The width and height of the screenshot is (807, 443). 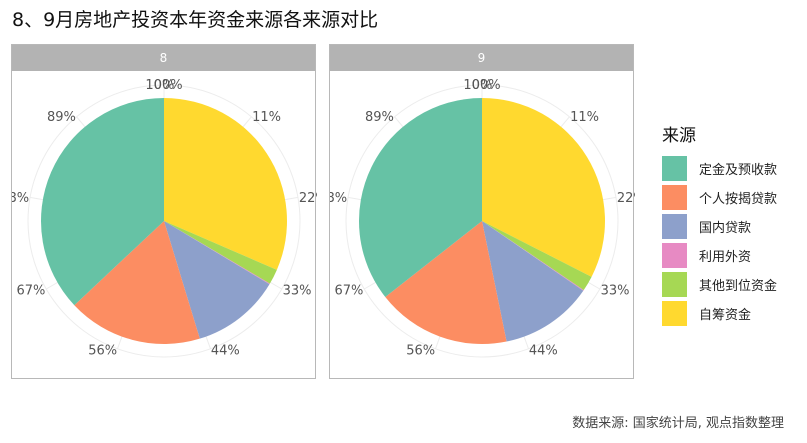 I want to click on legend-item: 个人按揭贷款, so click(x=719, y=197).